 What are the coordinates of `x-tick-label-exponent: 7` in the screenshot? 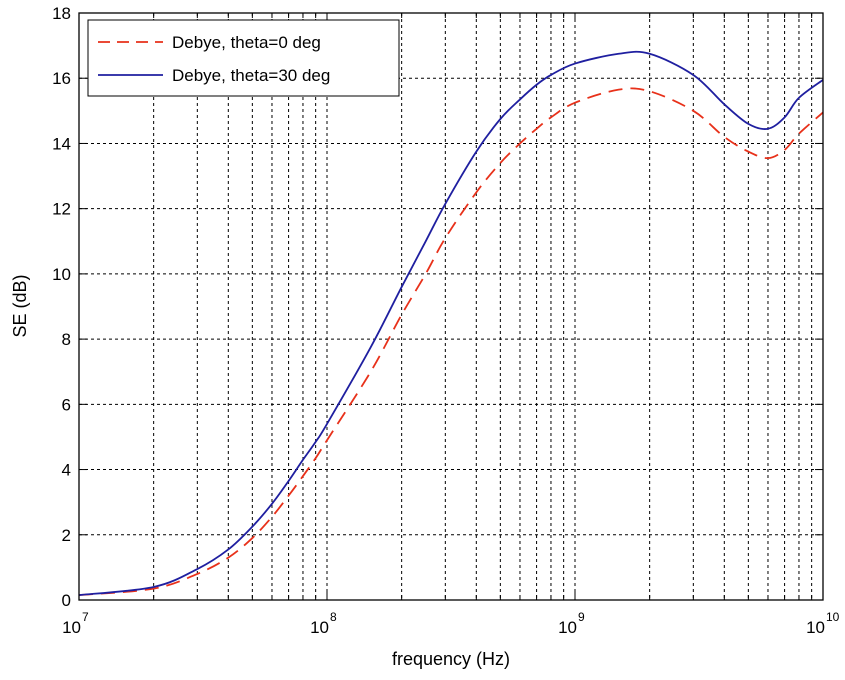 It's located at (85, 617).